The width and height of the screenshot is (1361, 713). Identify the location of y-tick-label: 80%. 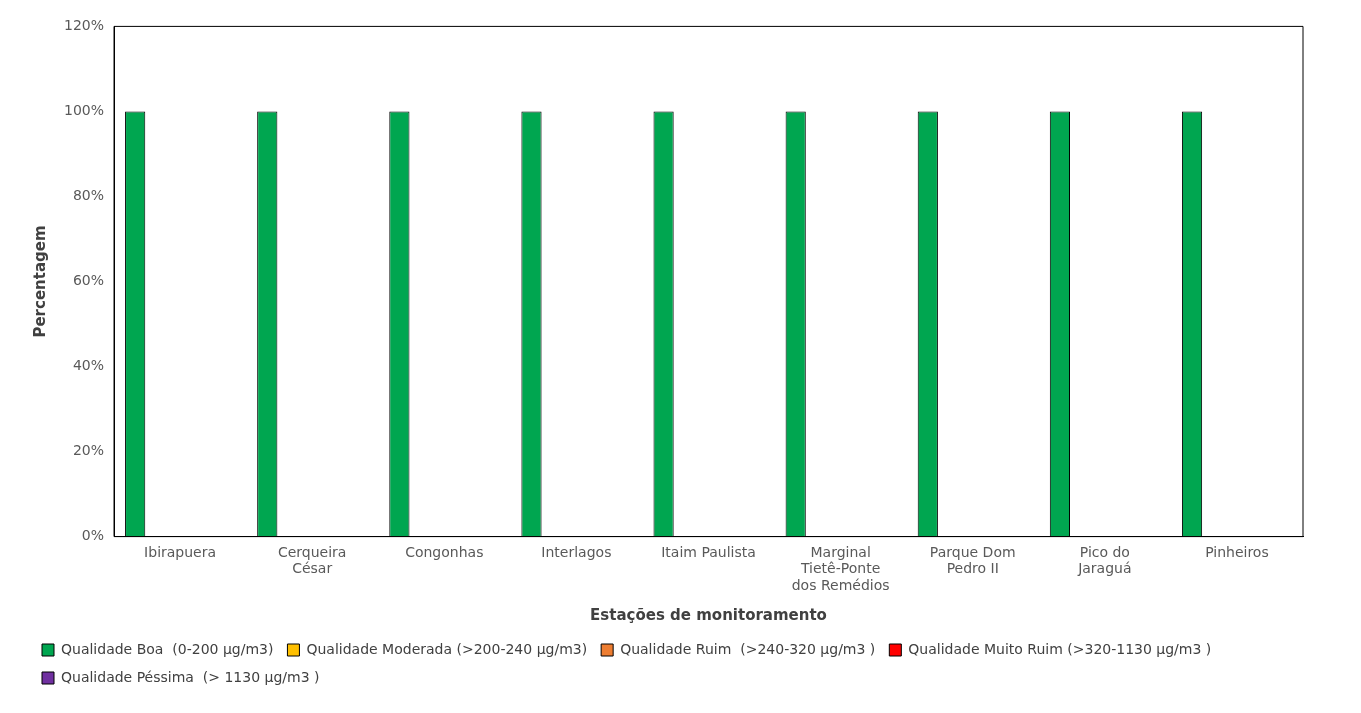
(88, 195).